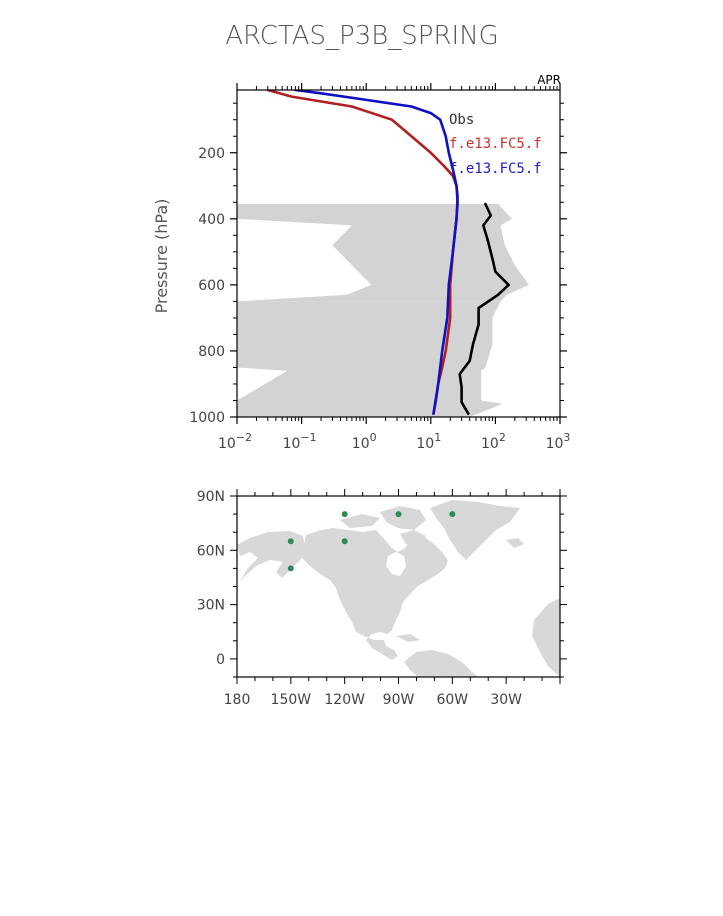  What do you see at coordinates (546, 637) in the screenshot?
I see `land-africa` at bounding box center [546, 637].